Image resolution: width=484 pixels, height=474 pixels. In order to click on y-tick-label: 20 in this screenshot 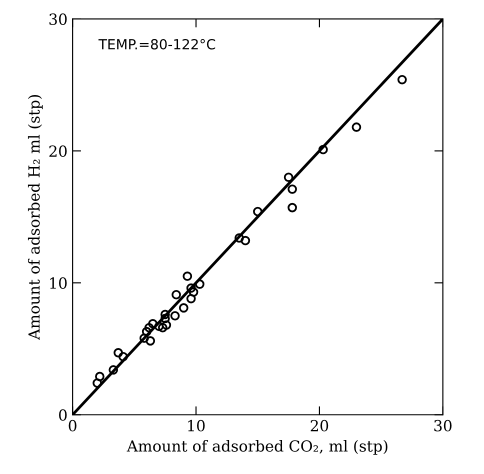, I will do `click(58, 151)`.